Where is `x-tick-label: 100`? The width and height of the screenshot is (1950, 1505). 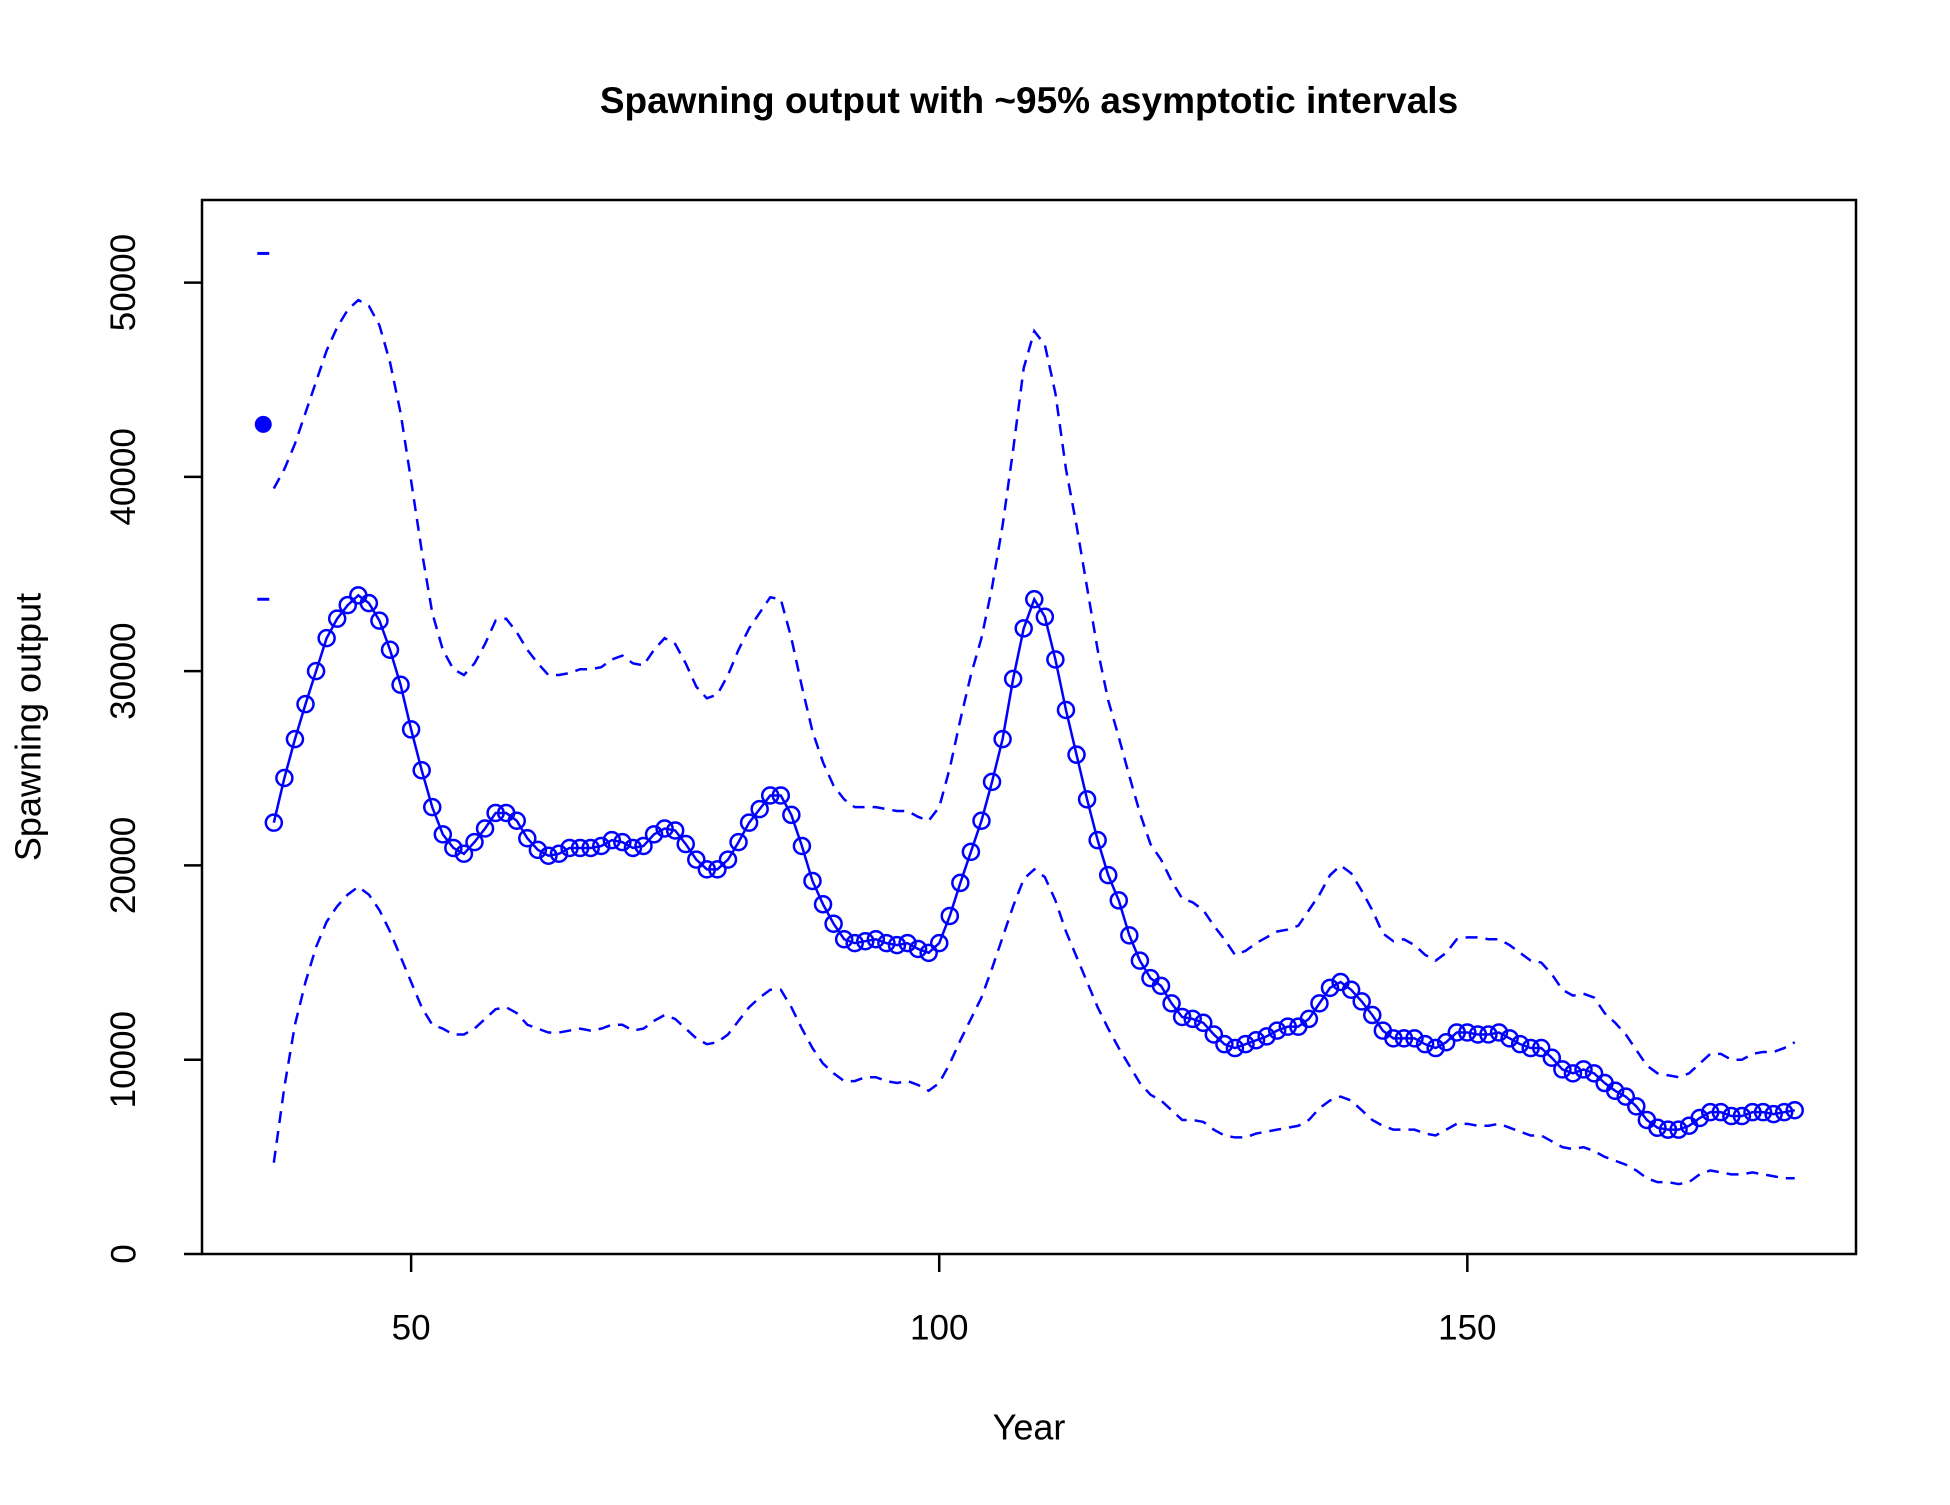
x-tick-label: 100 is located at coordinates (939, 1327).